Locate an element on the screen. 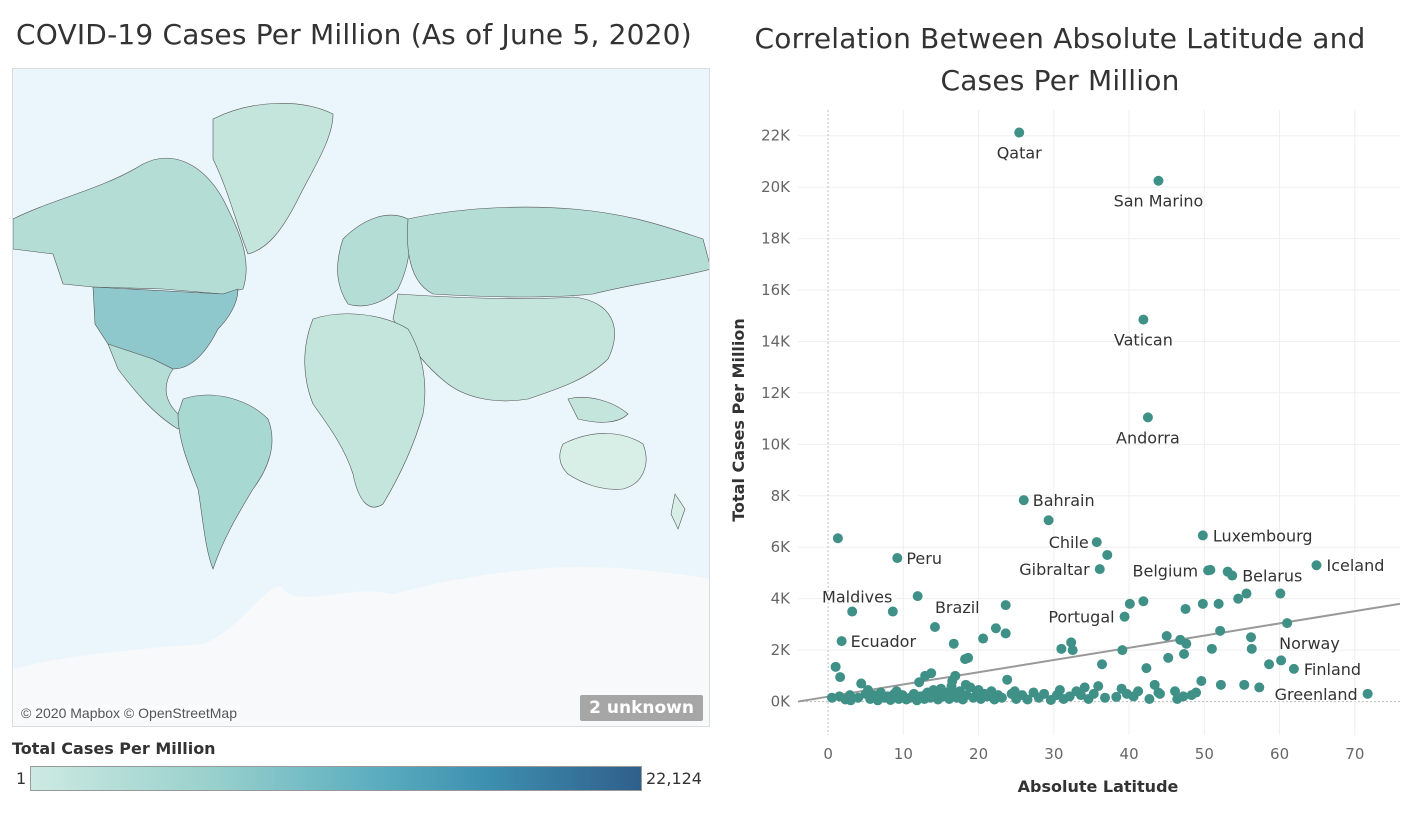 Image resolution: width=1405 pixels, height=813 pixels. point-label: Belarus is located at coordinates (1272, 576).